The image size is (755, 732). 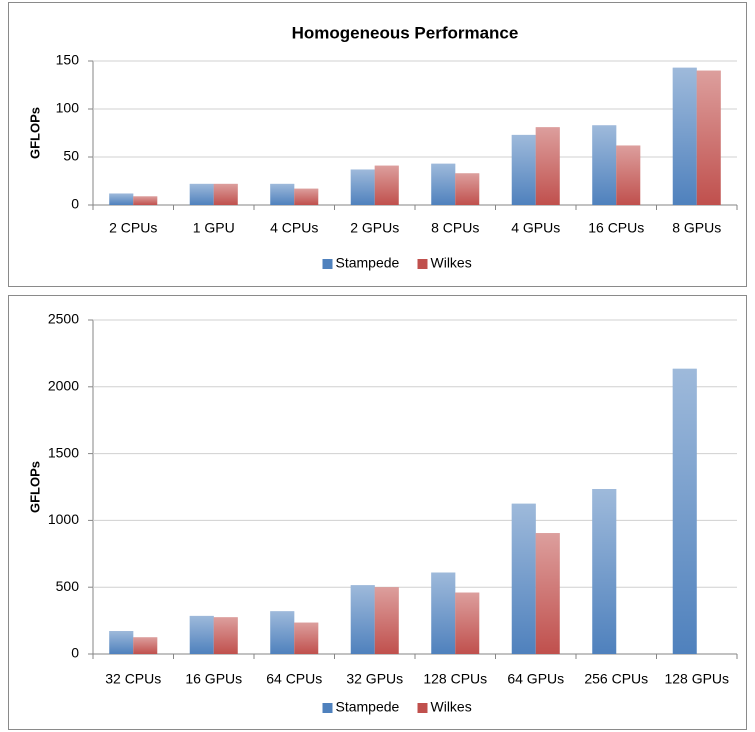 I want to click on chart-title: Homogeneous Performance, so click(x=405, y=32).